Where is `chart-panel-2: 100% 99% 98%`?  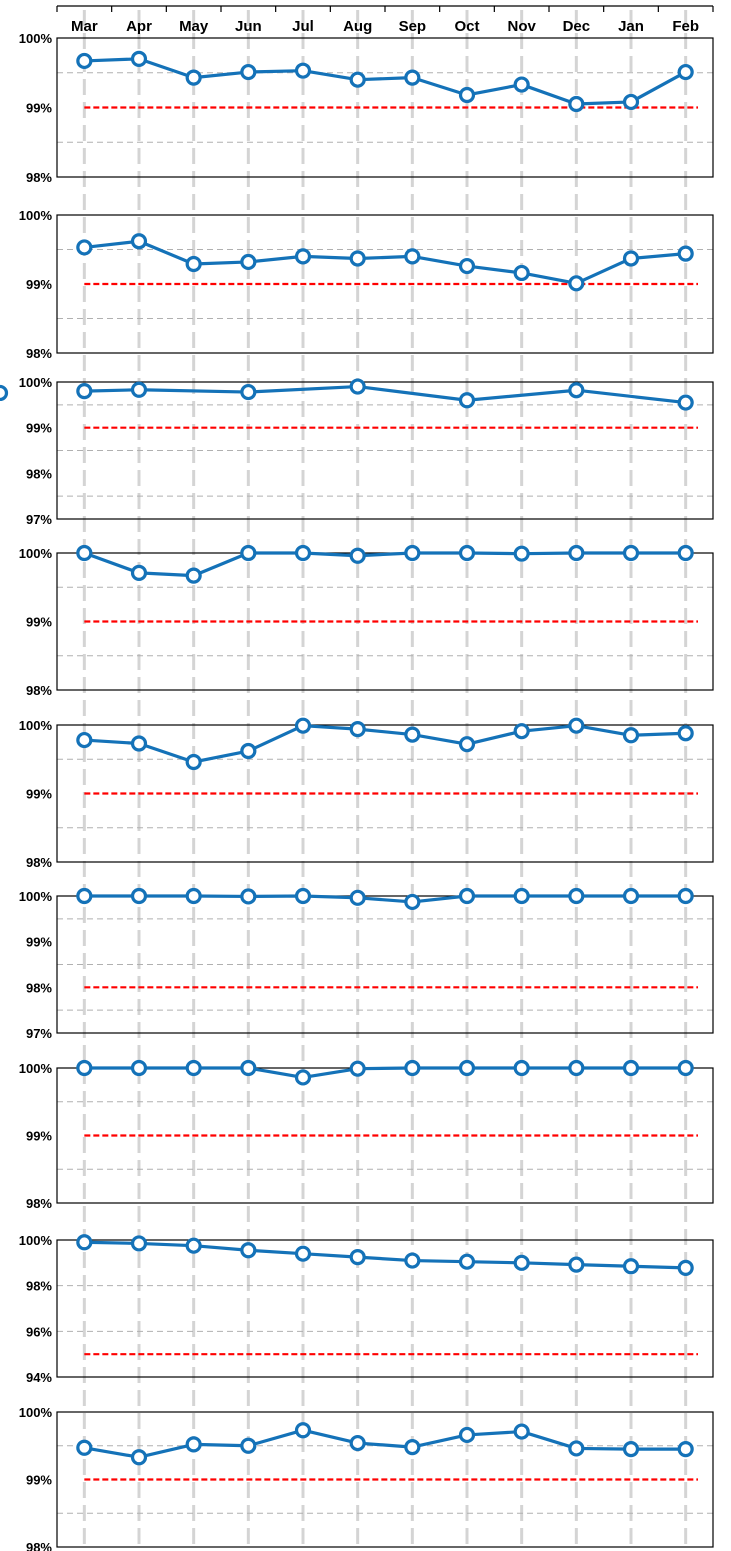
chart-panel-2: 100% 99% 98% is located at coordinates (366, 284).